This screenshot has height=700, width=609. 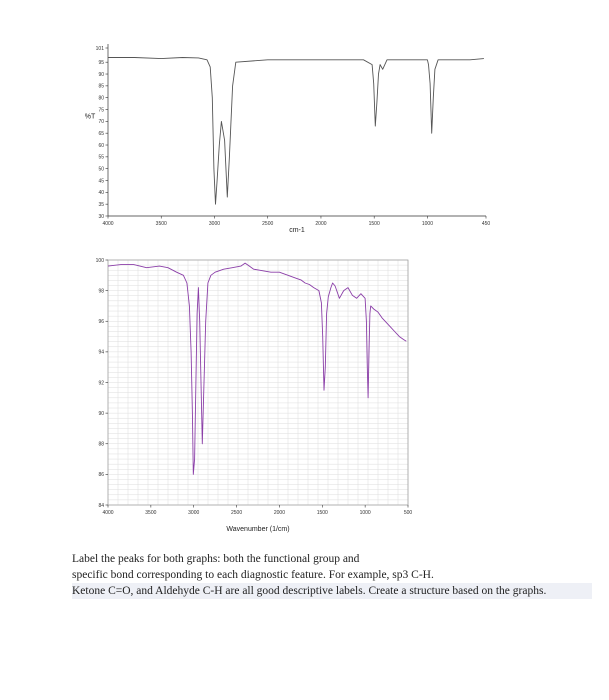 I want to click on y-tick-label: 95, so click(x=101, y=63).